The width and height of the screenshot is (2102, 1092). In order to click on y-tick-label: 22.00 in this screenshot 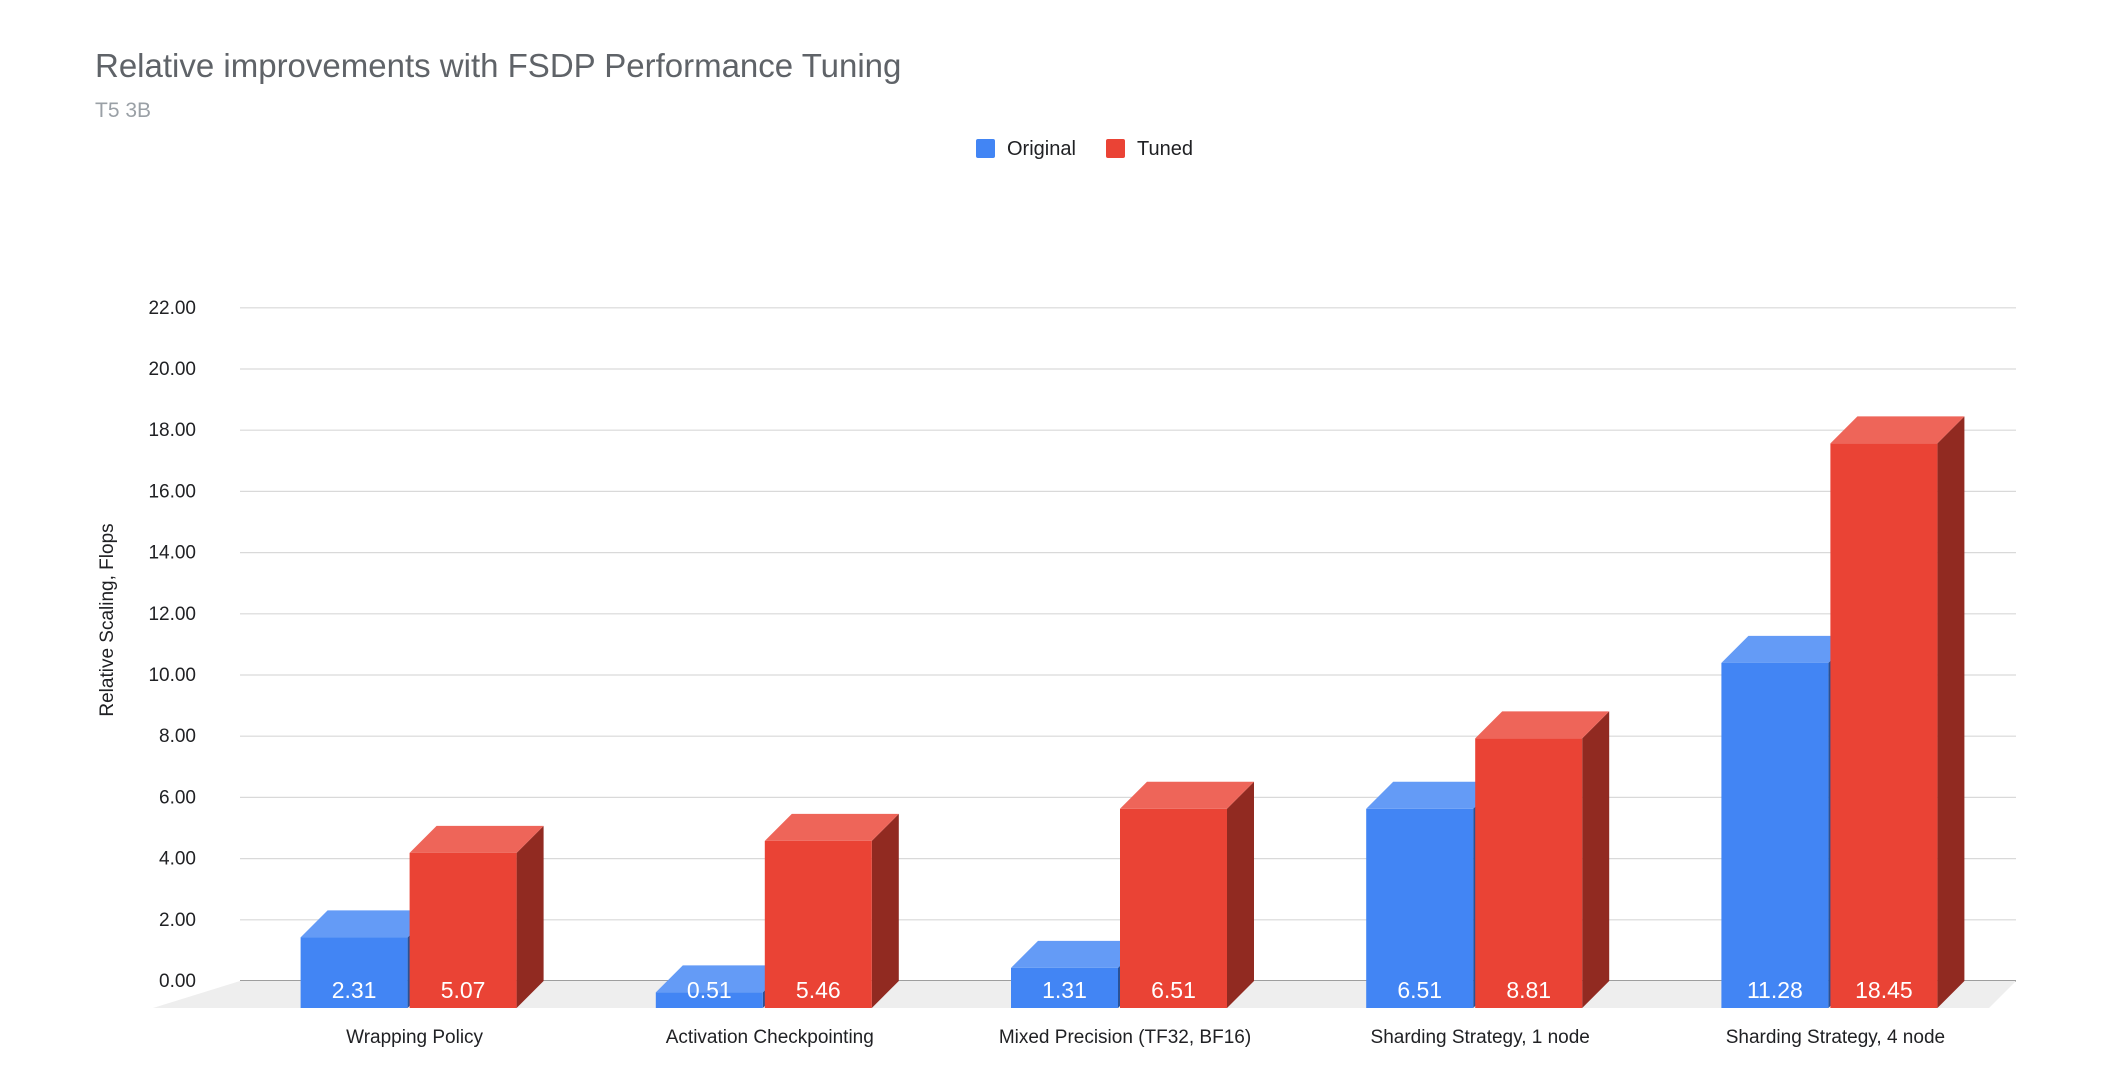, I will do `click(172, 308)`.